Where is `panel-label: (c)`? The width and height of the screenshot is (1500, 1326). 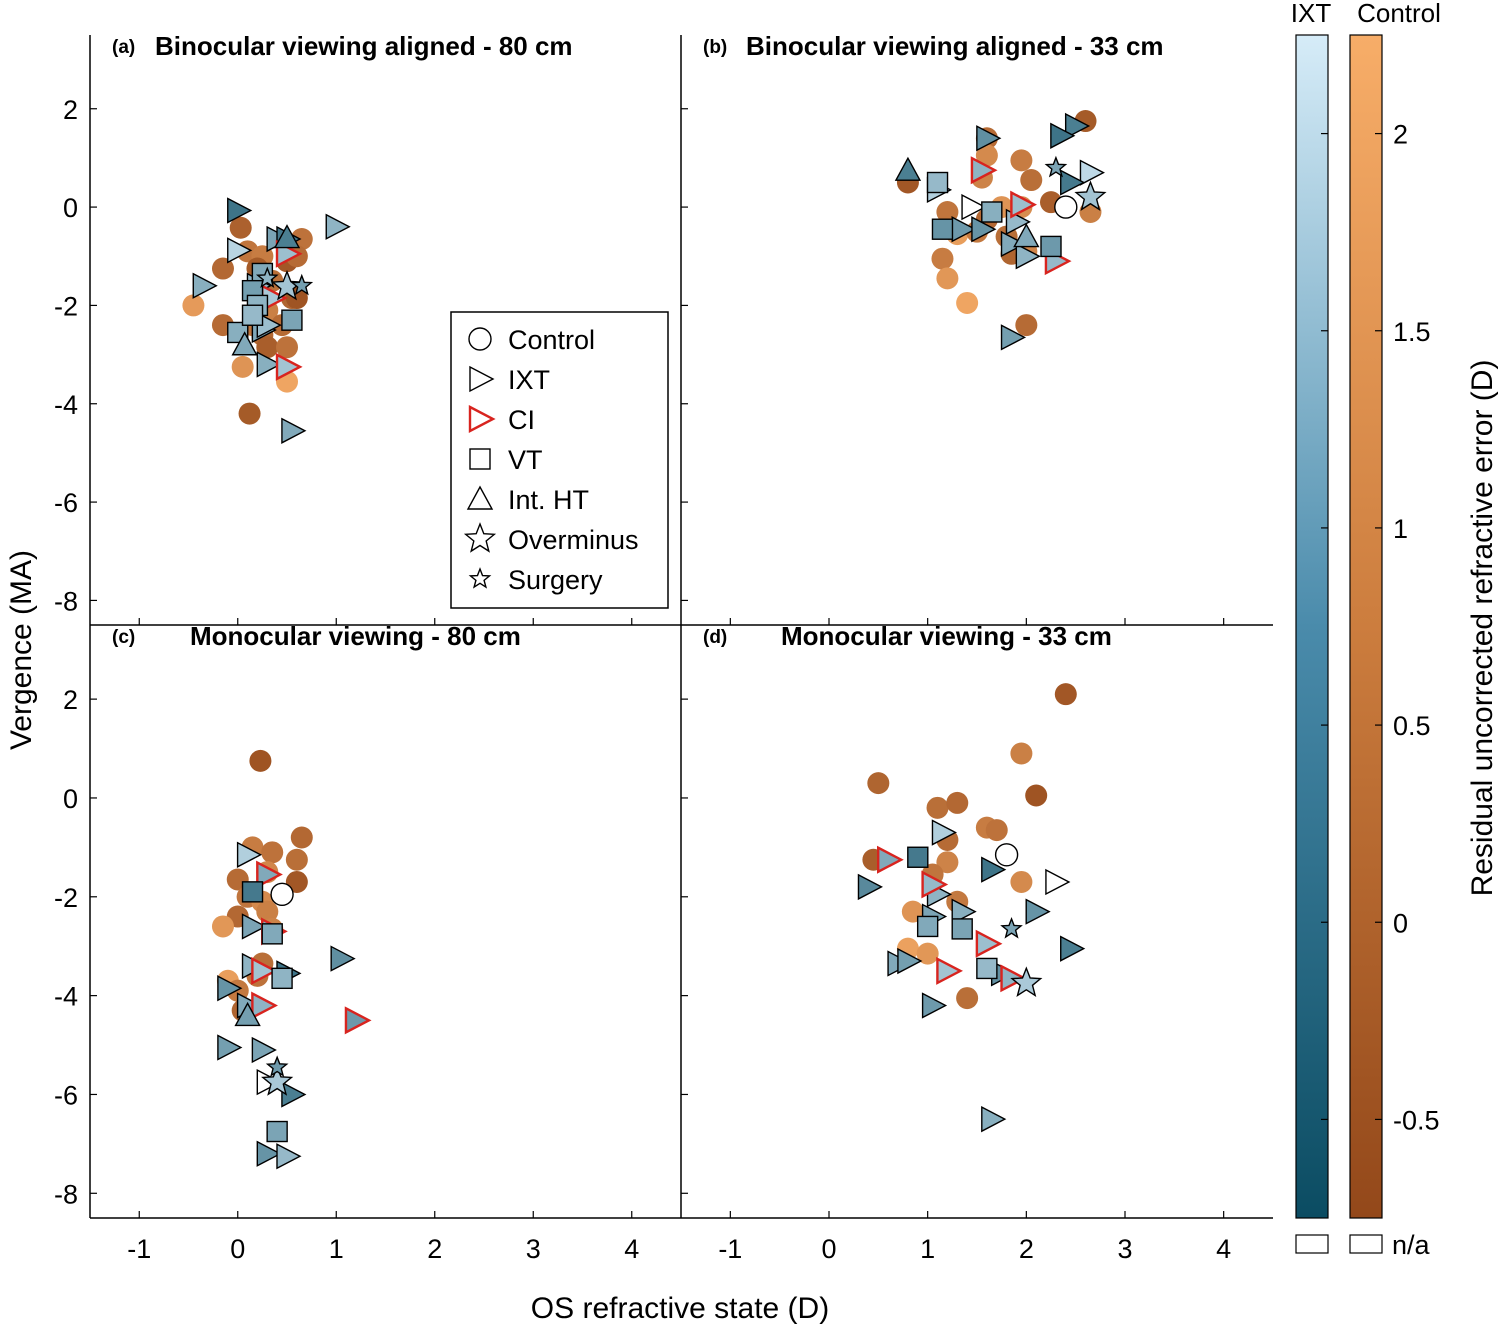 panel-label: (c) is located at coordinates (123, 637).